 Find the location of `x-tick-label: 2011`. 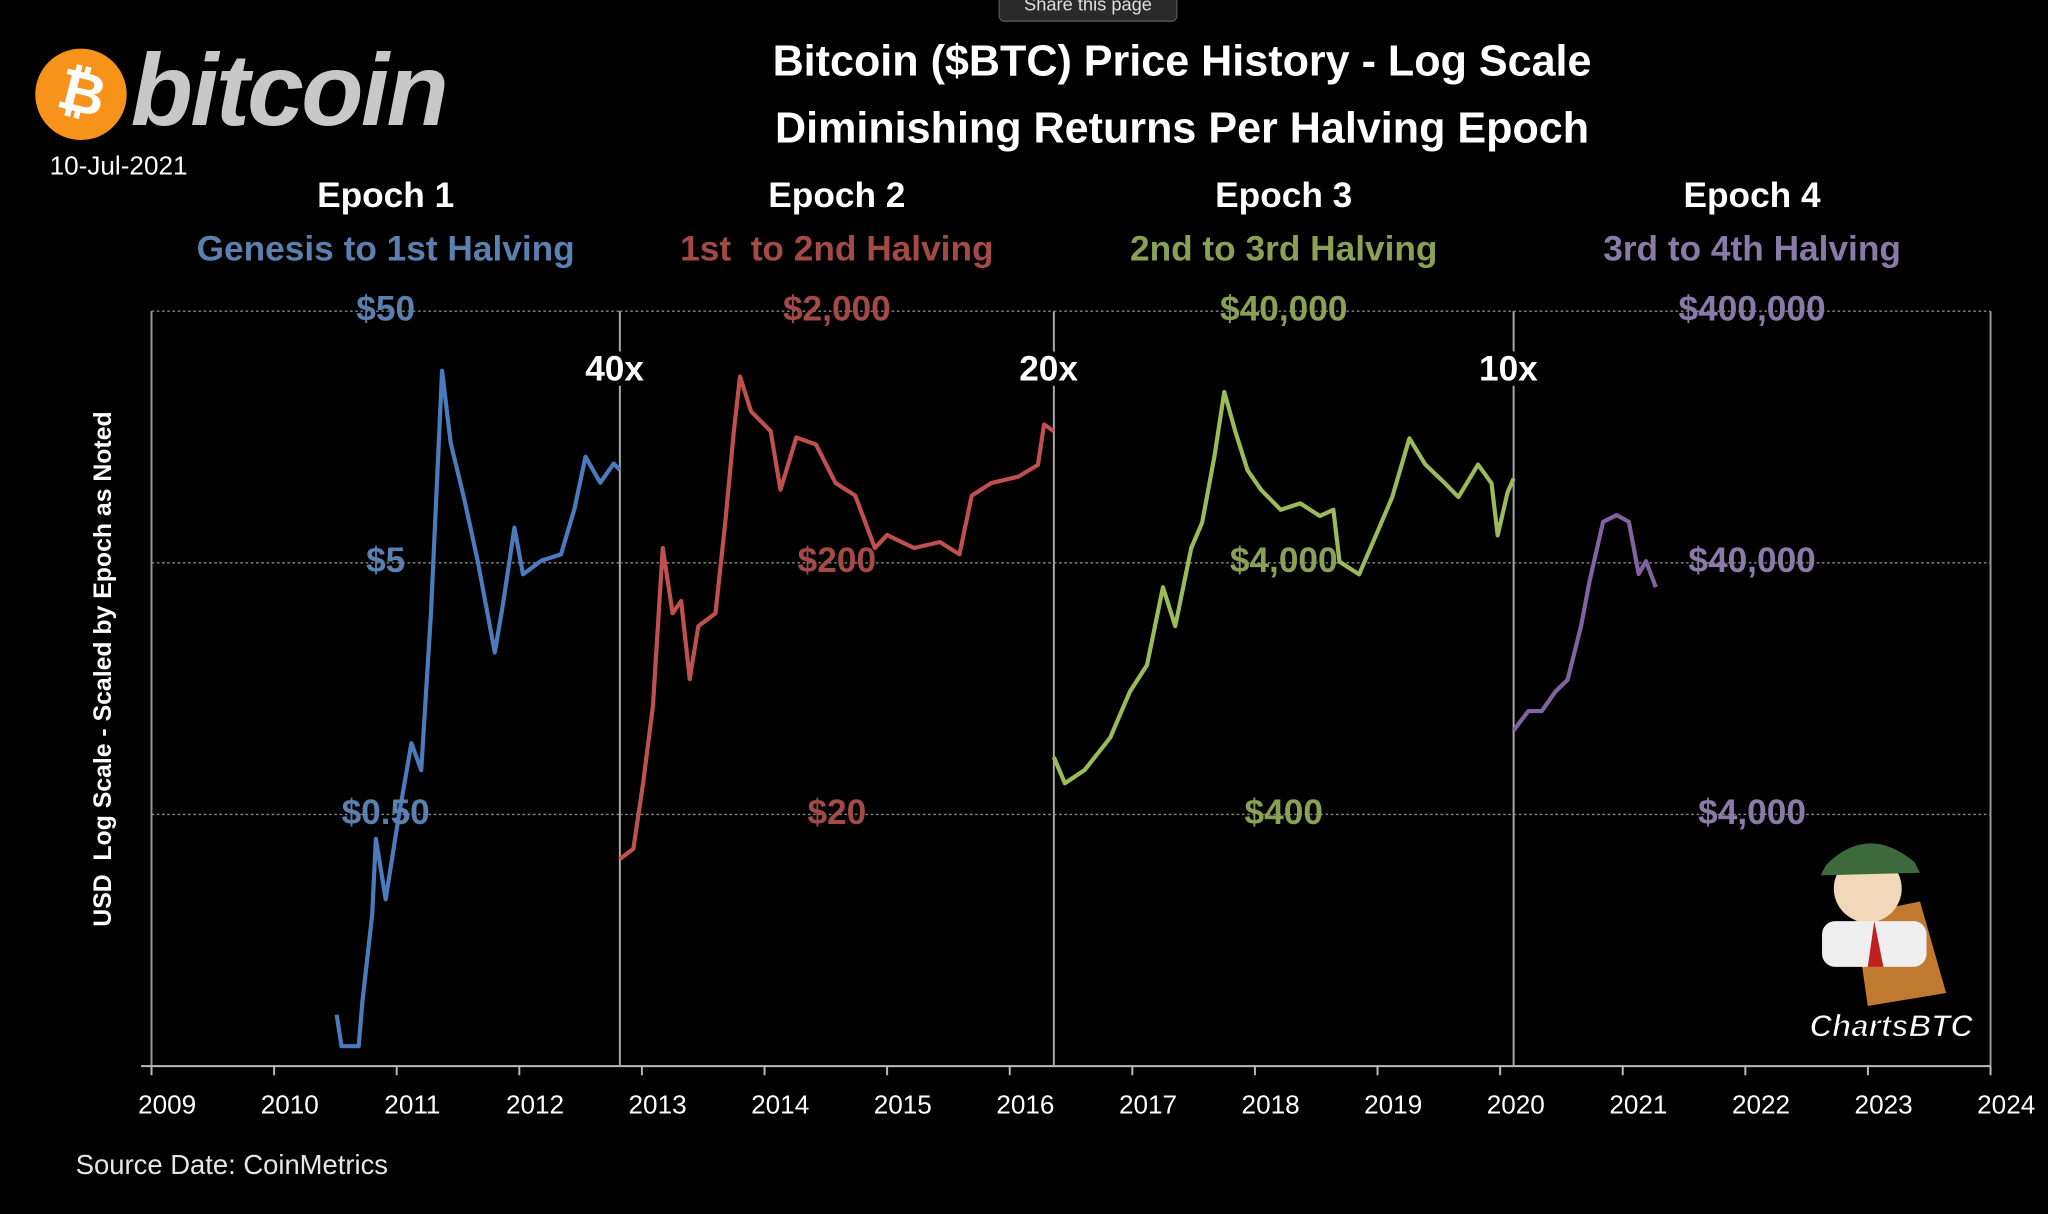

x-tick-label: 2011 is located at coordinates (412, 1104).